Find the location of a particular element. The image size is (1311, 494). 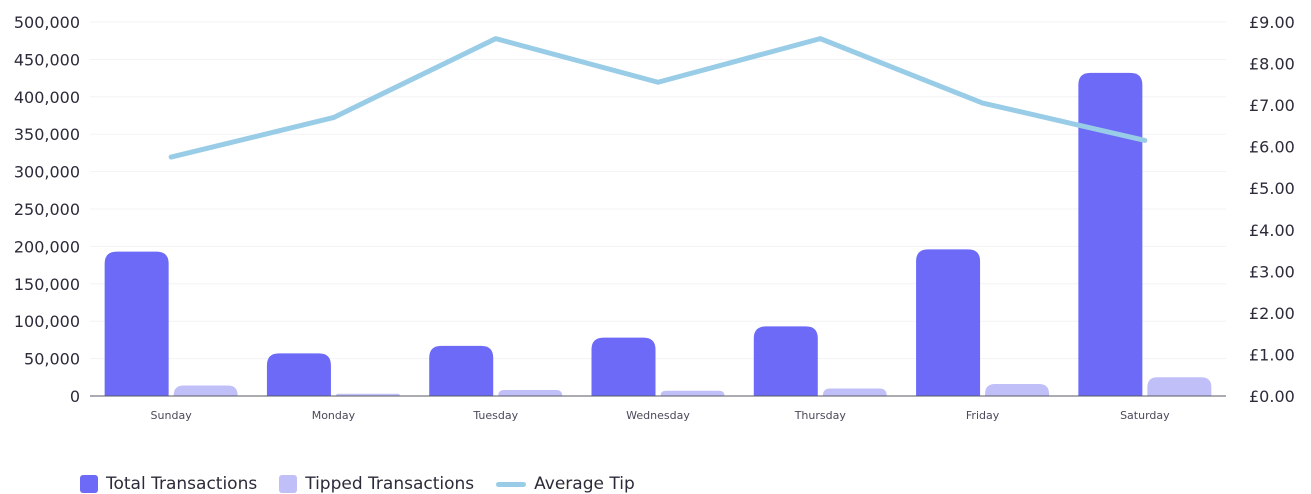

right-axis-tick-label: £8.00 is located at coordinates (1272, 64).